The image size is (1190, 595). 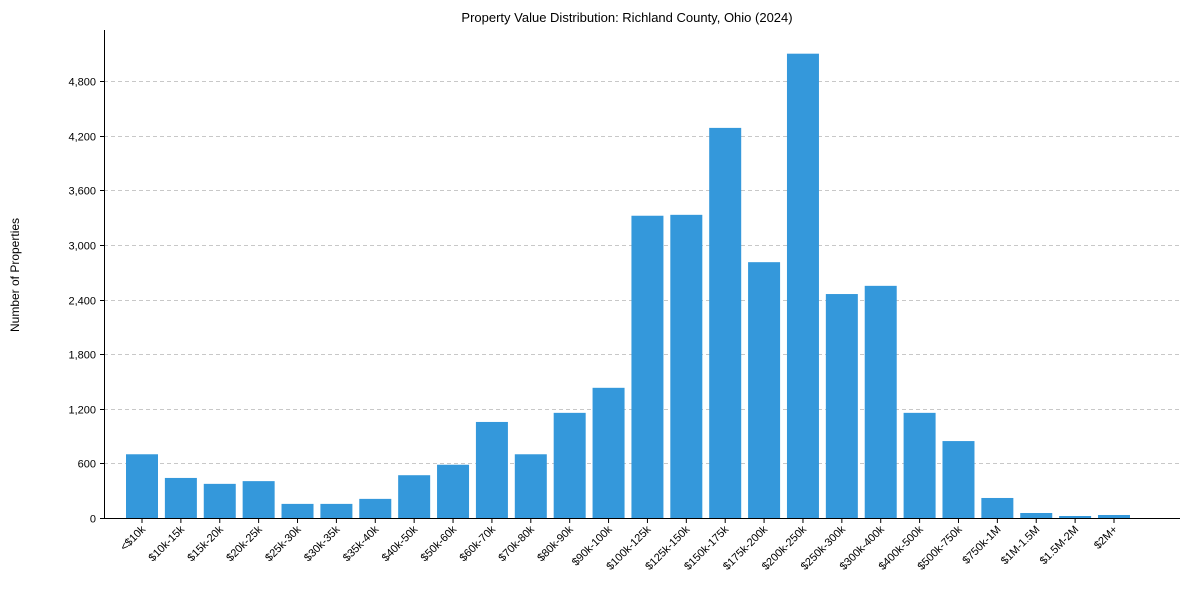 What do you see at coordinates (87, 465) in the screenshot?
I see `y-tick-label: 600` at bounding box center [87, 465].